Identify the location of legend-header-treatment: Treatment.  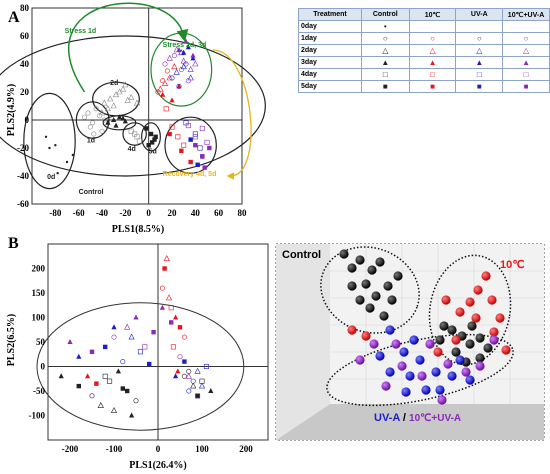
(330, 14).